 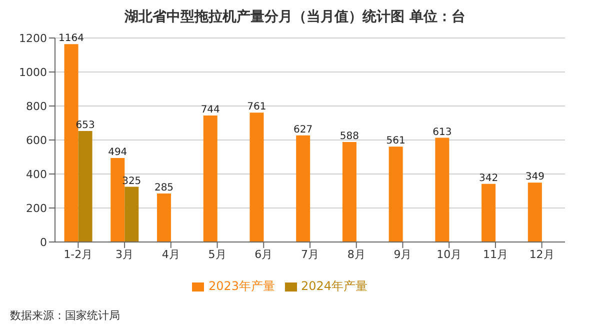 I want to click on x-tick-label: 6月, so click(x=263, y=254).